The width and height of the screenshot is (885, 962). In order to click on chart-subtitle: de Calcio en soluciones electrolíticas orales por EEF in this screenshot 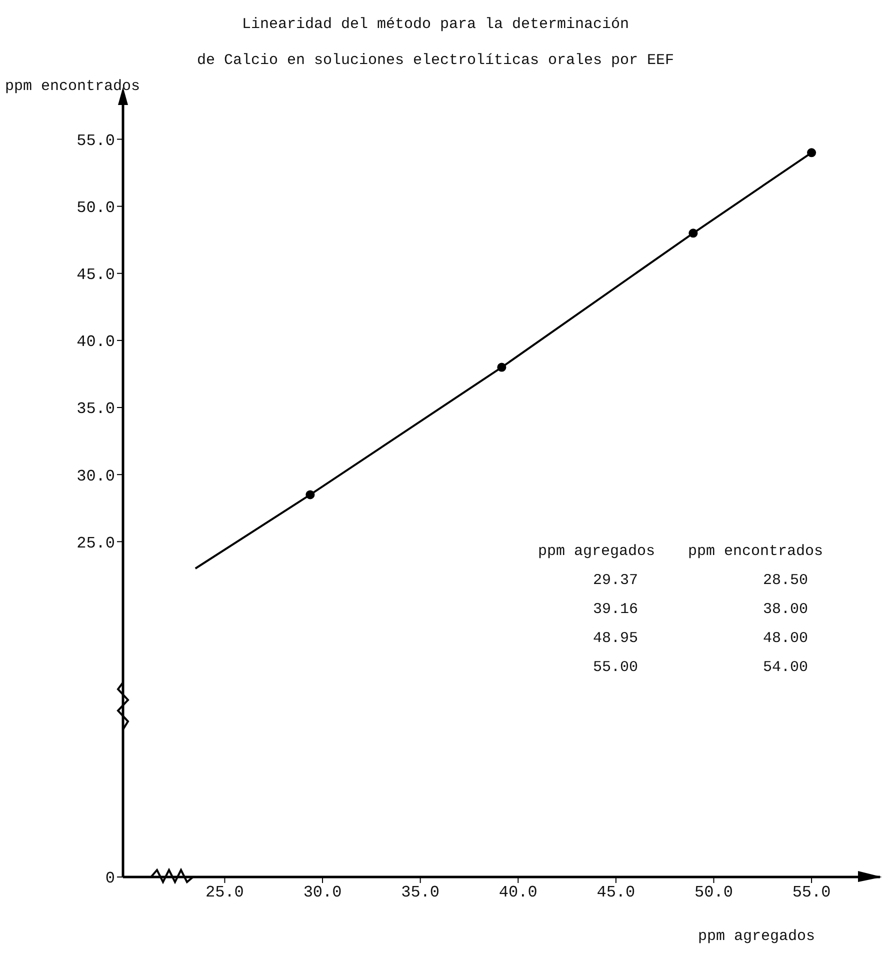, I will do `click(436, 60)`.